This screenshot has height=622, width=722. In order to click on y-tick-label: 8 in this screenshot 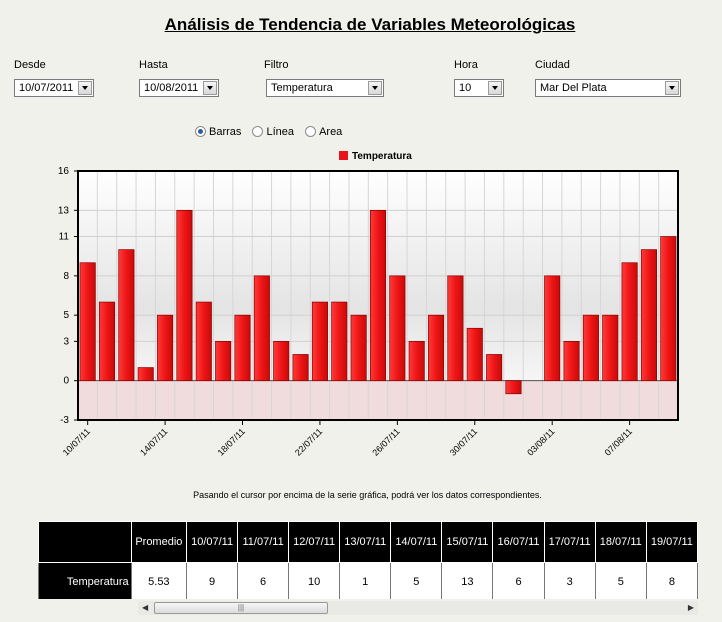, I will do `click(66, 276)`.